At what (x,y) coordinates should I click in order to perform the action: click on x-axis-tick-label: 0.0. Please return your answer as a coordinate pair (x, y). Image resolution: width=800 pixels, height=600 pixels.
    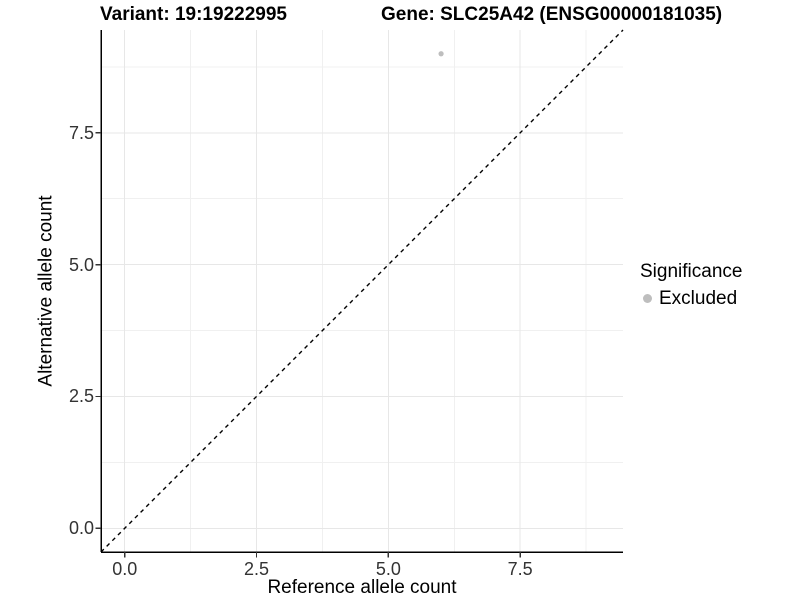
    Looking at the image, I should click on (125, 569).